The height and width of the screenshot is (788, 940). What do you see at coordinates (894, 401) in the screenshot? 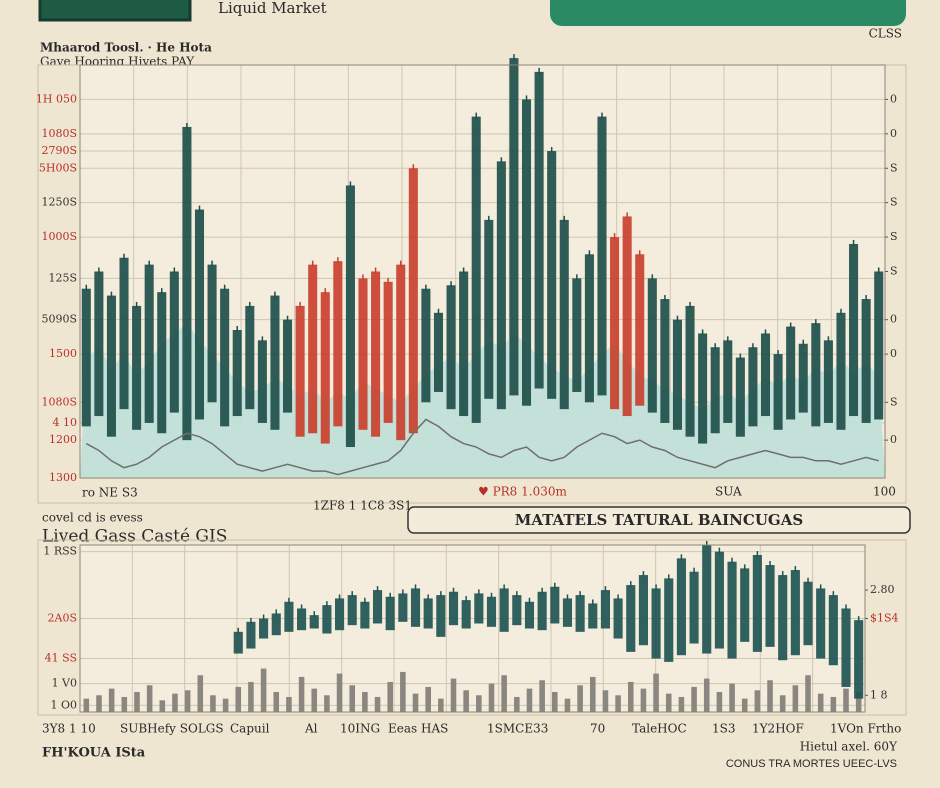
I see `y2-tick-label: S` at bounding box center [894, 401].